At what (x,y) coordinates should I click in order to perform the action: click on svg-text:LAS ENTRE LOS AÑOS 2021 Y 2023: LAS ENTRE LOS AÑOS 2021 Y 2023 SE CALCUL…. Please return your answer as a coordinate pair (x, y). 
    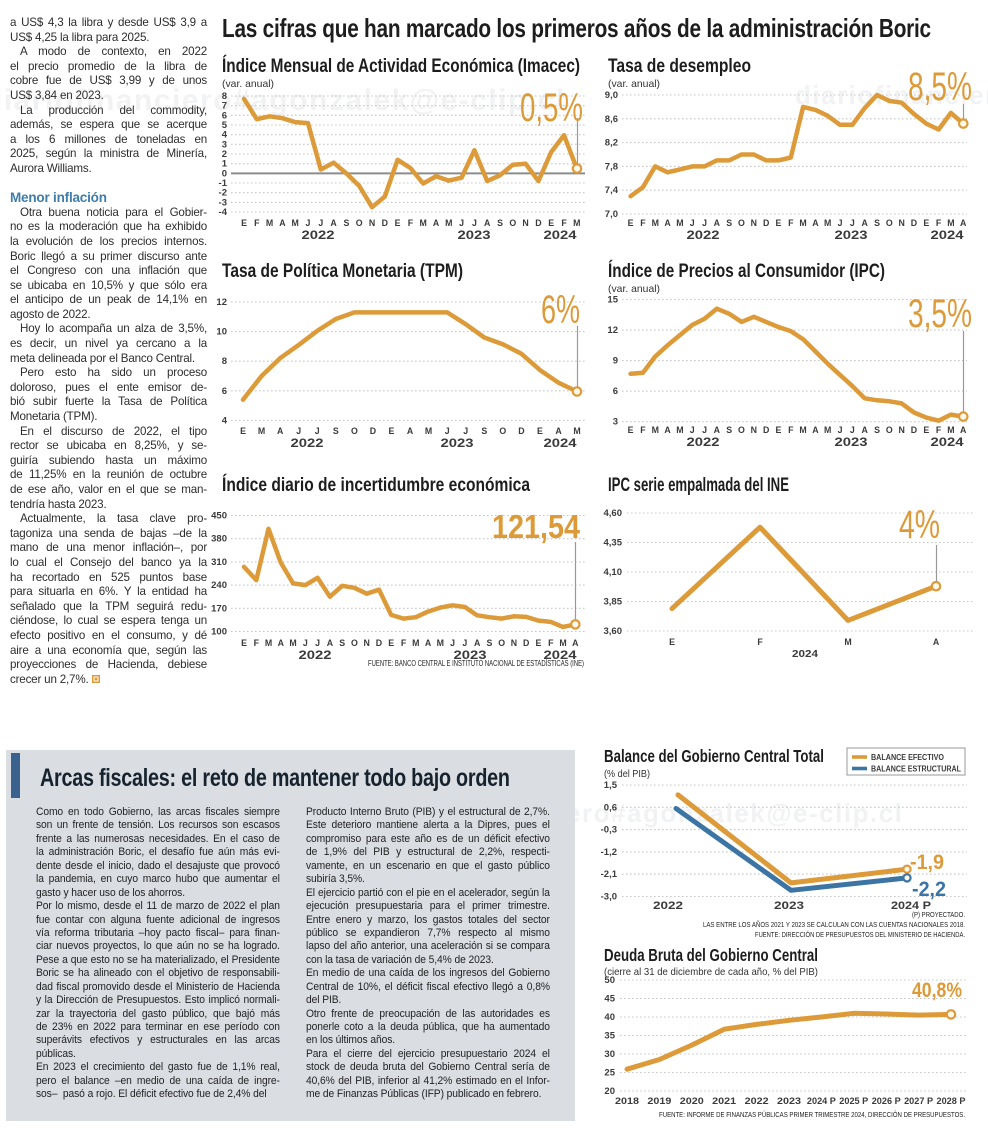
    Looking at the image, I should click on (834, 924).